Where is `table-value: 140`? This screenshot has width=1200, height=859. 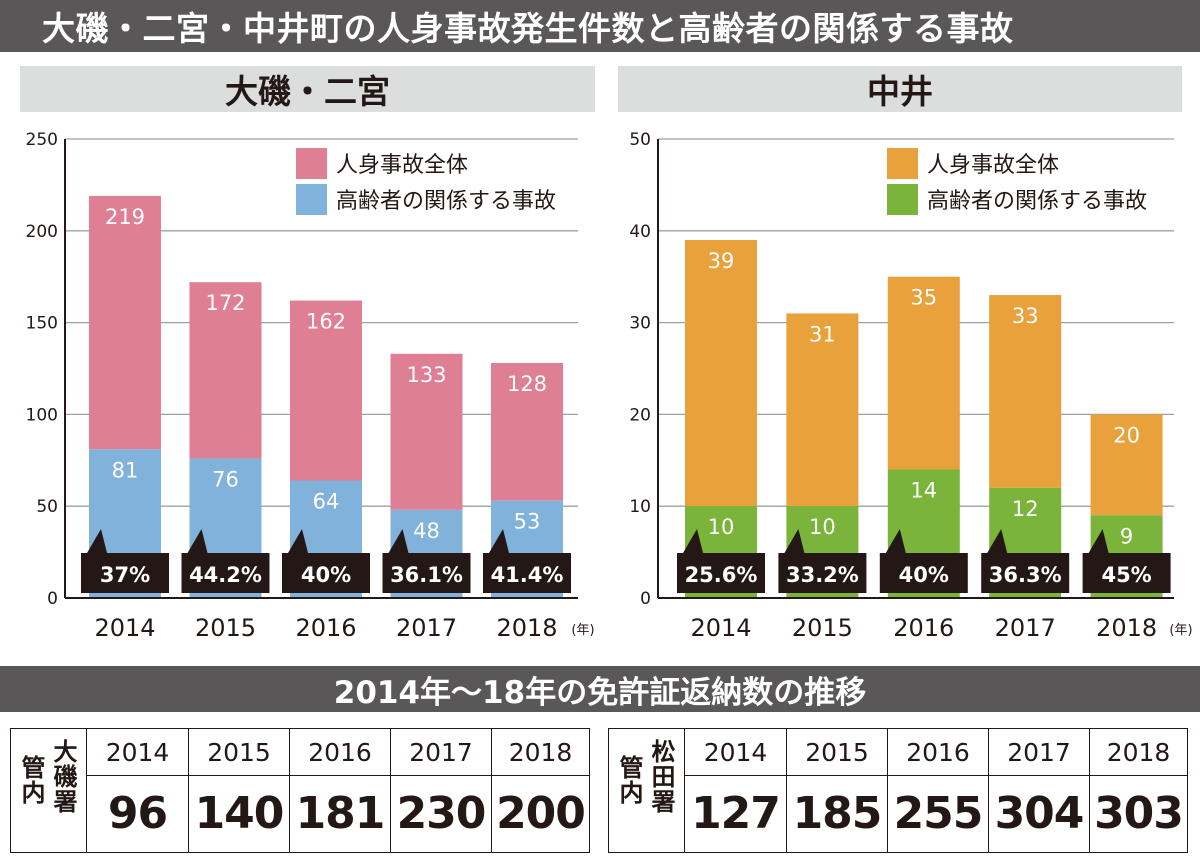 table-value: 140 is located at coordinates (239, 813).